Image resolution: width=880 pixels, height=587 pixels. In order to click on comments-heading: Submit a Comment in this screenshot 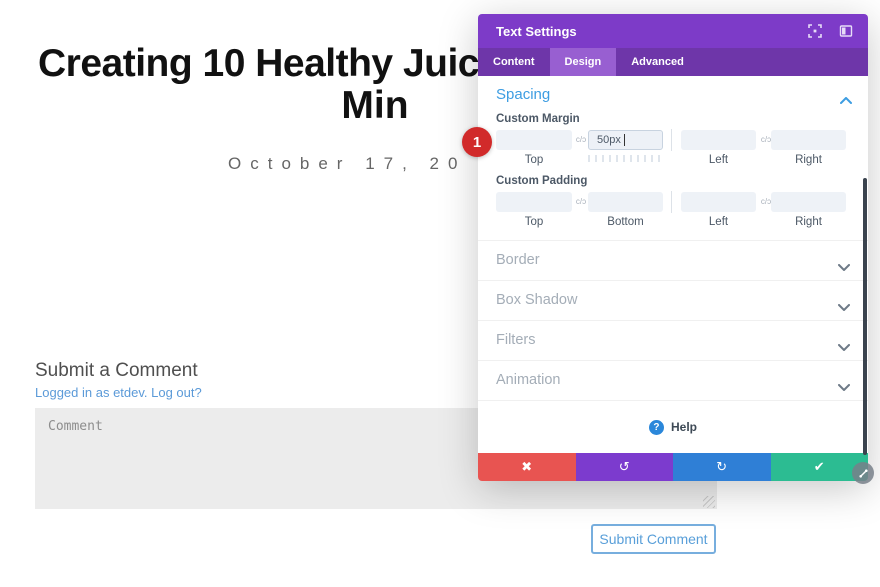, I will do `click(116, 370)`.